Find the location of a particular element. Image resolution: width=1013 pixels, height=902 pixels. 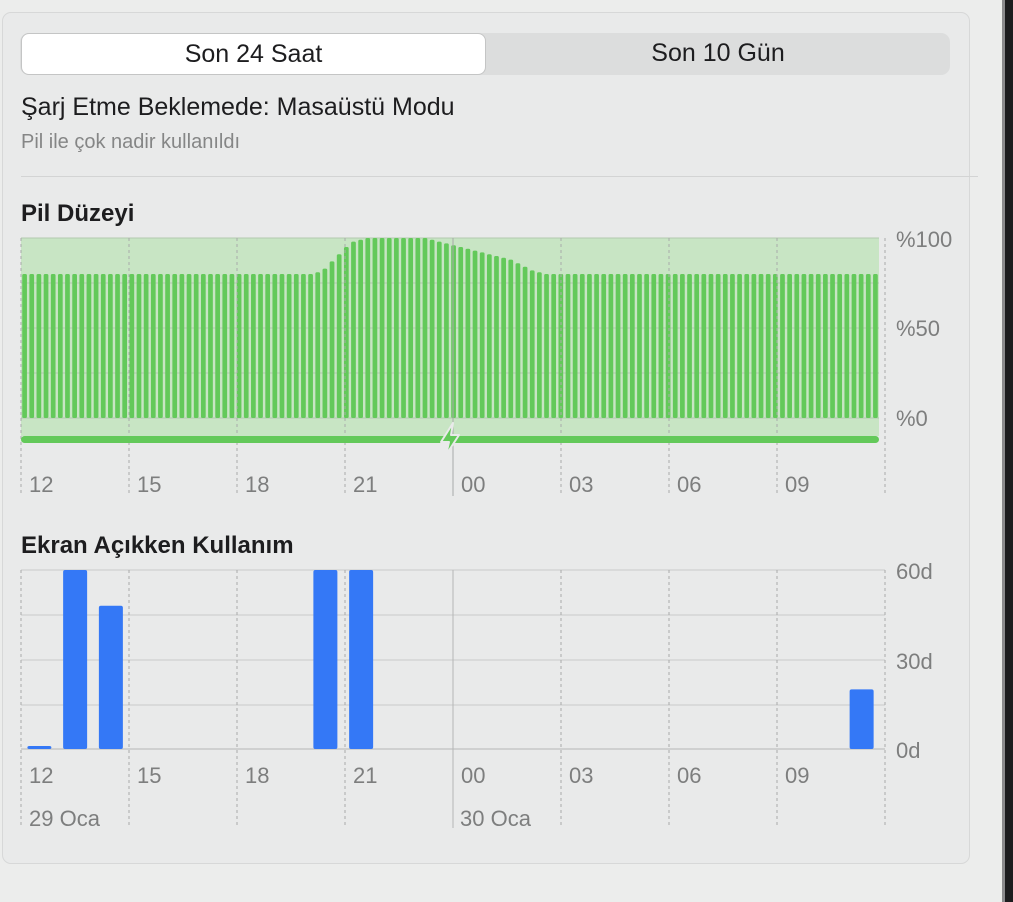

usage-x-tick: 00 is located at coordinates (473, 775).